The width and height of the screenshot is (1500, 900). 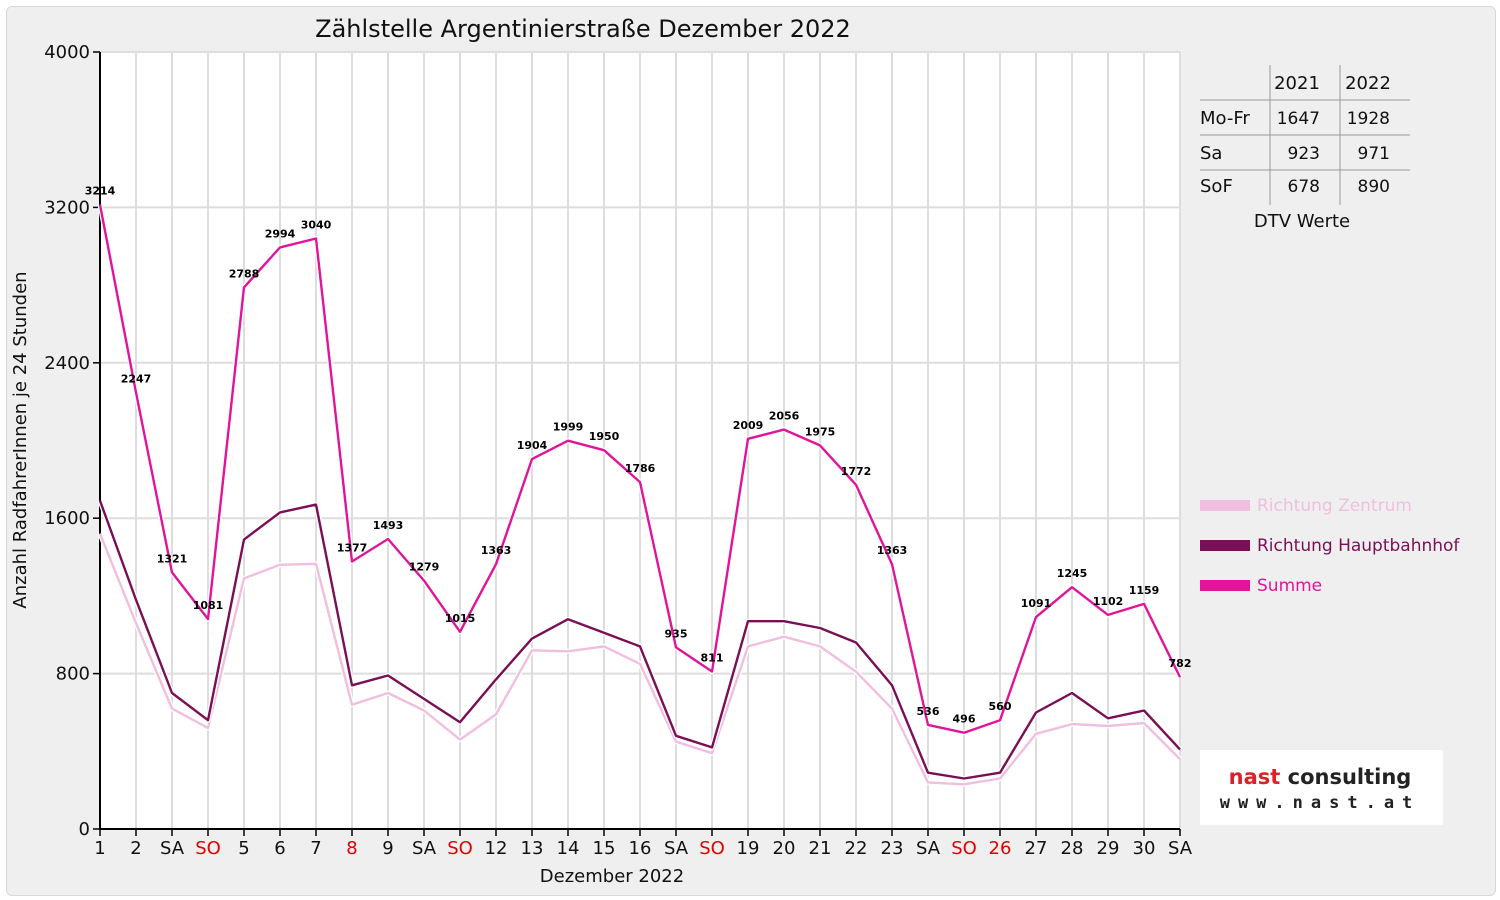 I want to click on table-header-2022: 2022, so click(x=1368, y=83).